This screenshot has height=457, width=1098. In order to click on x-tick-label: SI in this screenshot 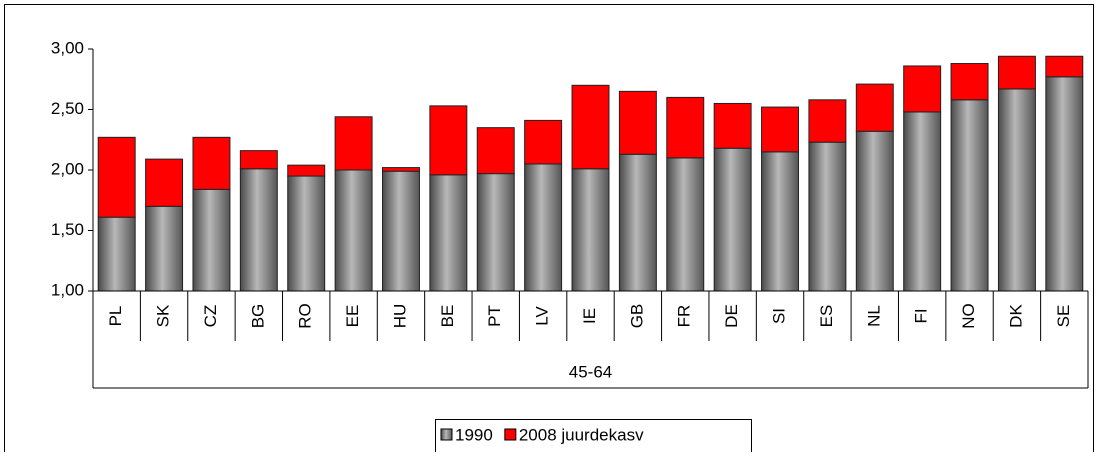, I will do `click(779, 316)`.